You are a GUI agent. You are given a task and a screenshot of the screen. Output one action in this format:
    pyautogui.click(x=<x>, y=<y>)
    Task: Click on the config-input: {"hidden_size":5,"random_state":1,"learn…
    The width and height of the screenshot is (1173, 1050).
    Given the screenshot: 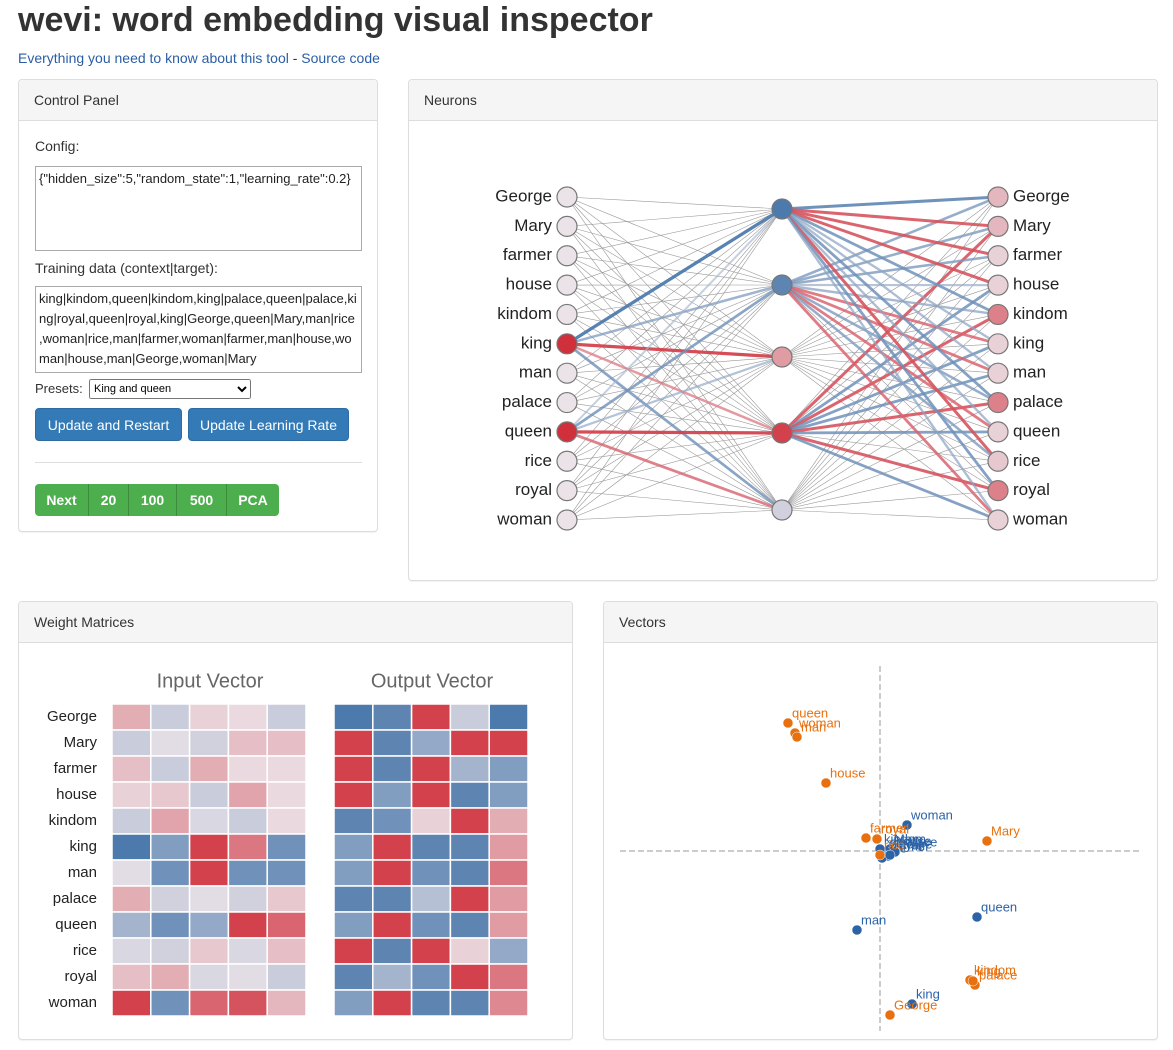 What is the action you would take?
    pyautogui.click(x=198, y=208)
    